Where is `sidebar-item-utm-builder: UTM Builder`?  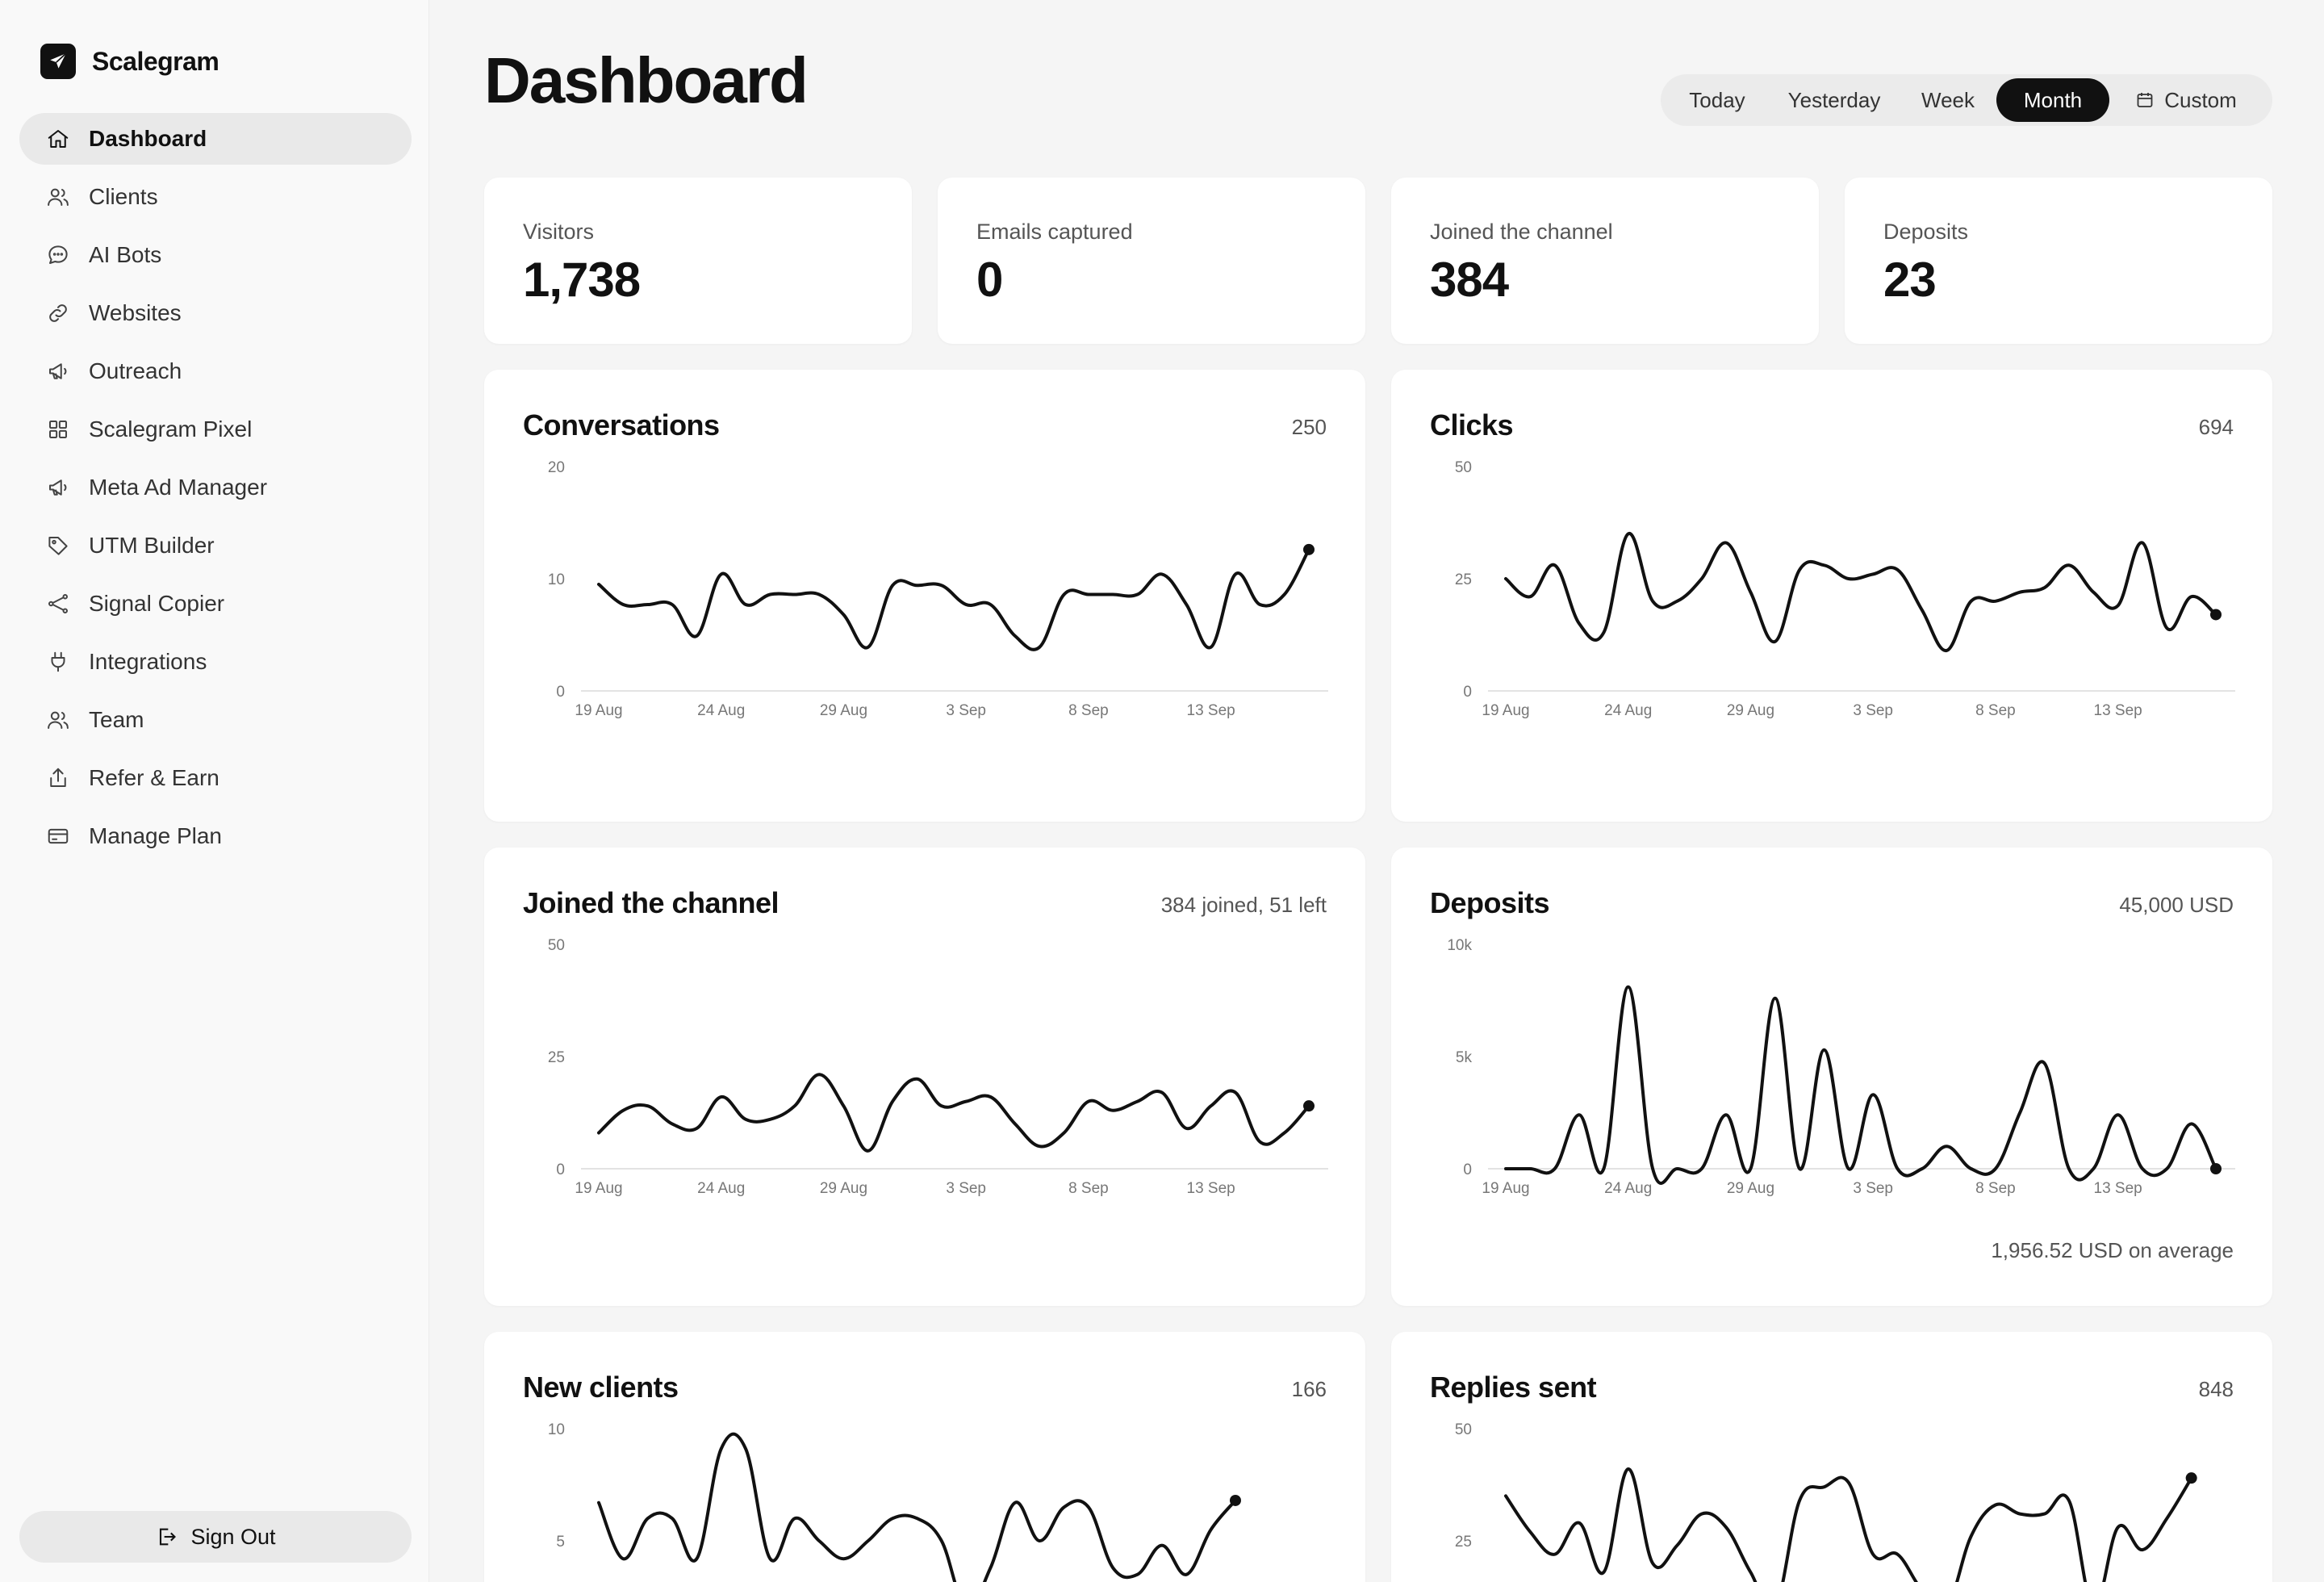
sidebar-item-utm-builder: UTM Builder is located at coordinates (215, 545).